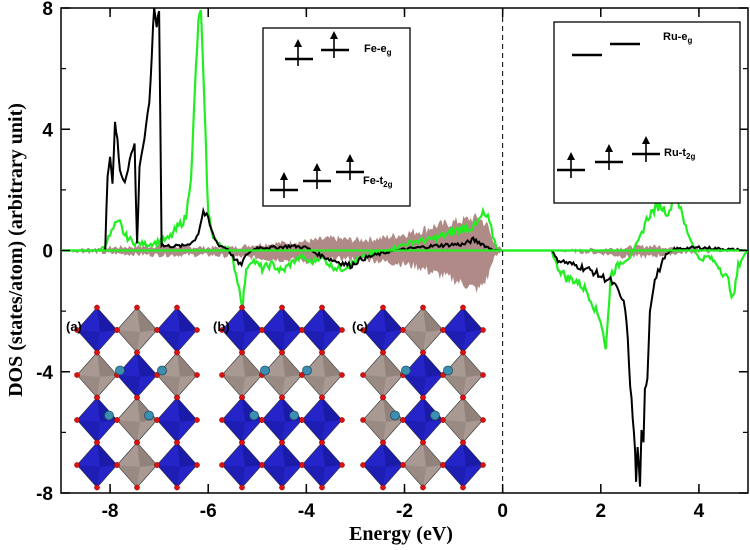  Describe the element at coordinates (47, 10) in the screenshot. I see `y-tick-label: 8` at that location.